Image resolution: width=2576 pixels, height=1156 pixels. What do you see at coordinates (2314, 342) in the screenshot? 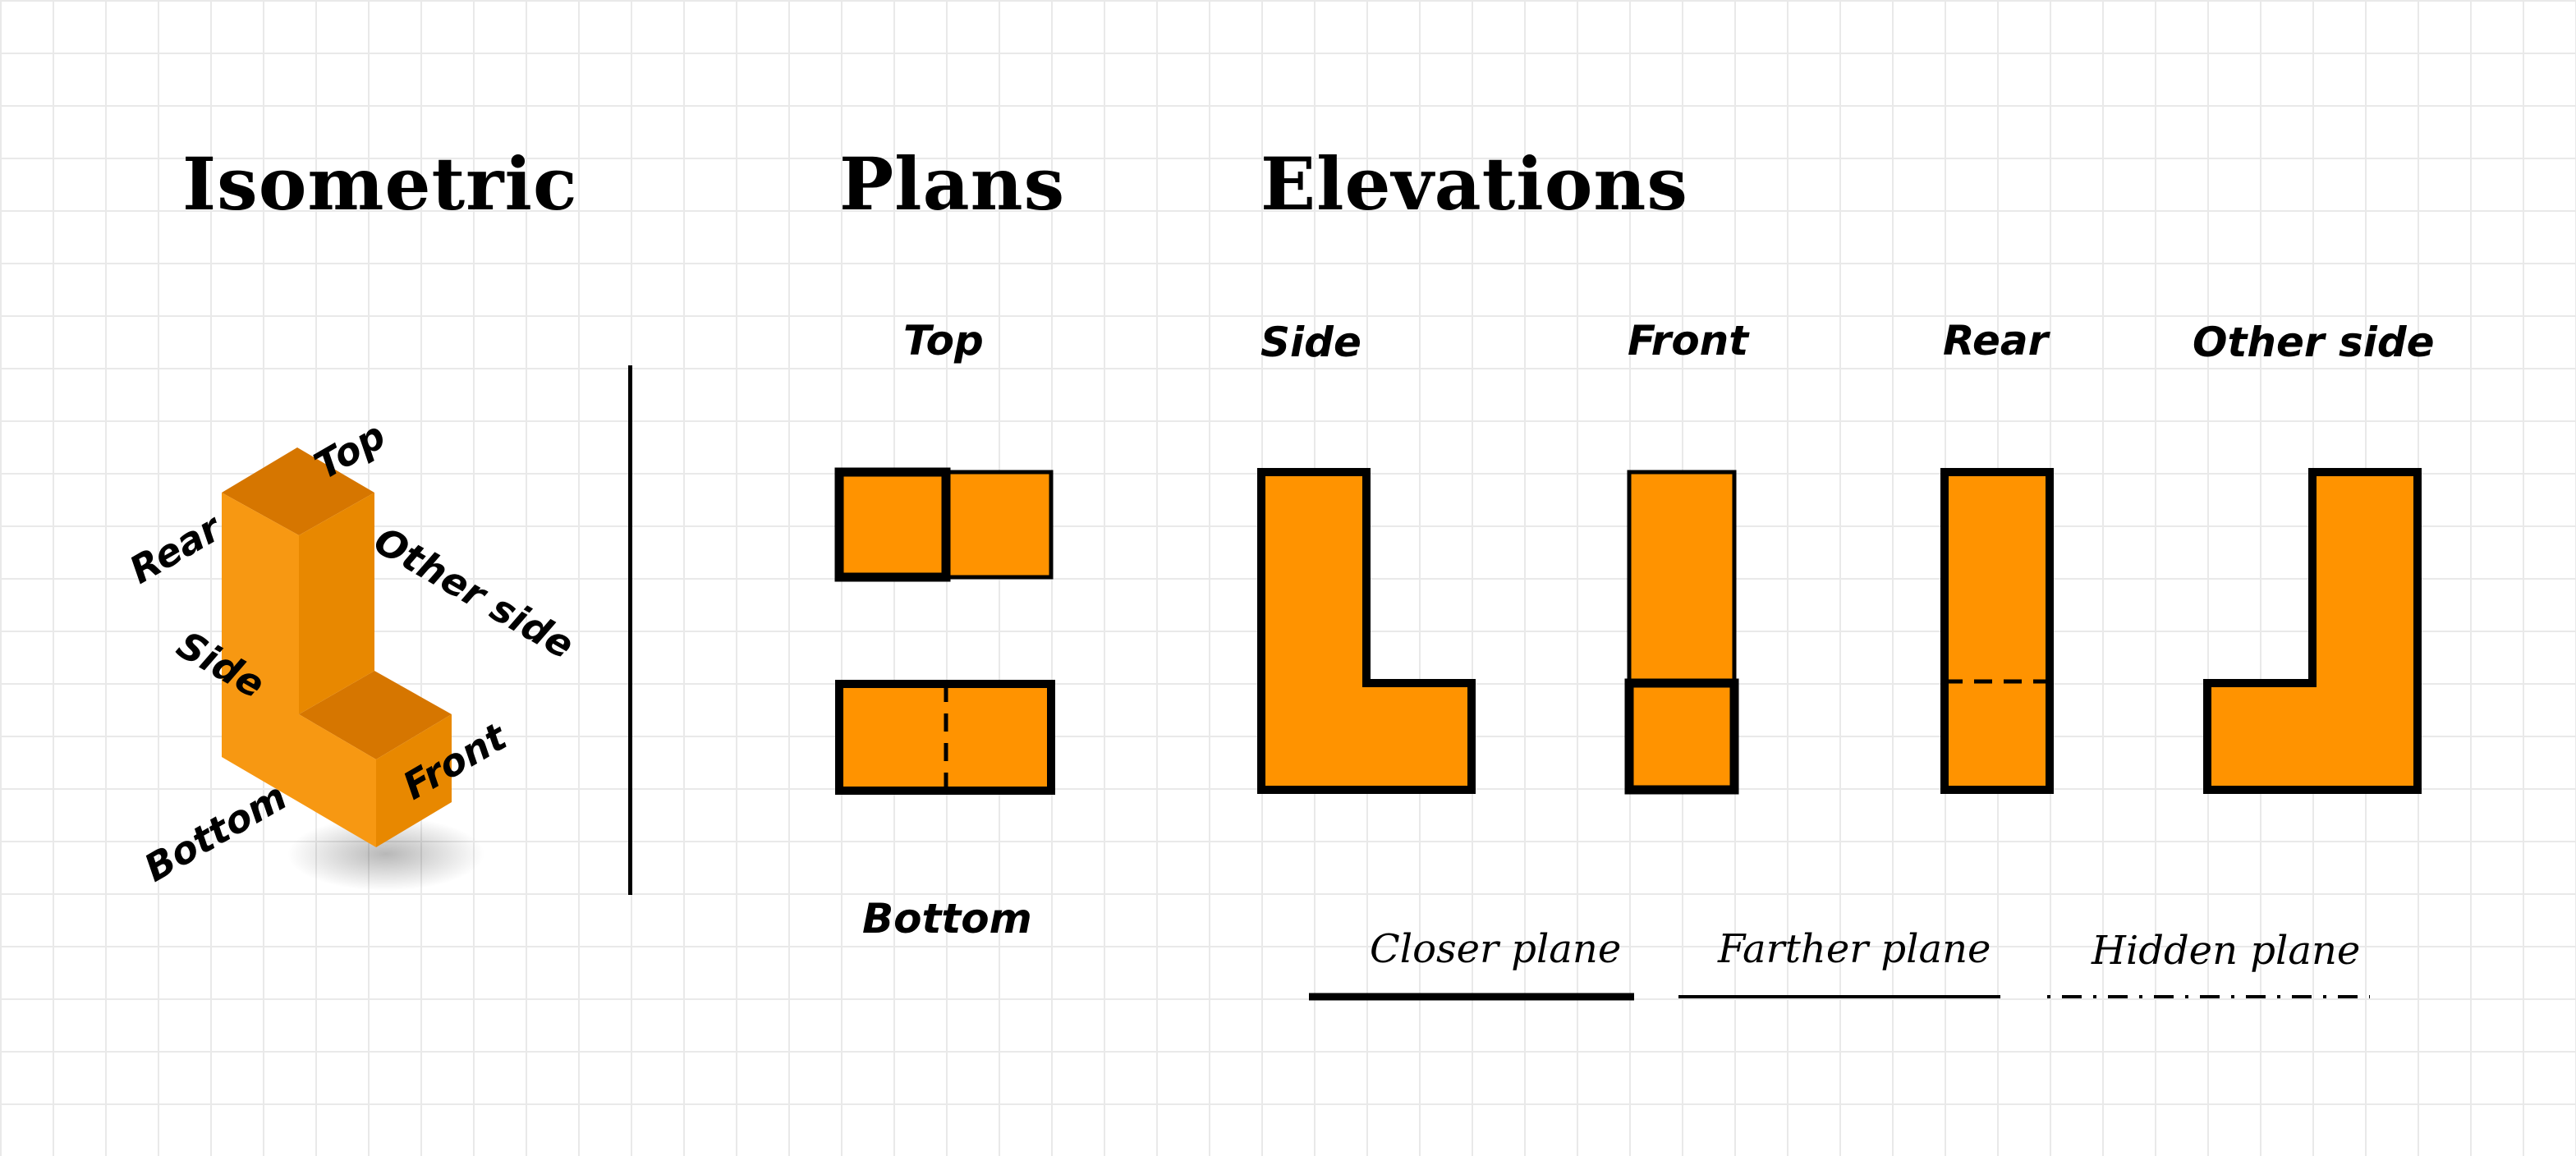
I see `elevation-other-side-label: Other side` at bounding box center [2314, 342].